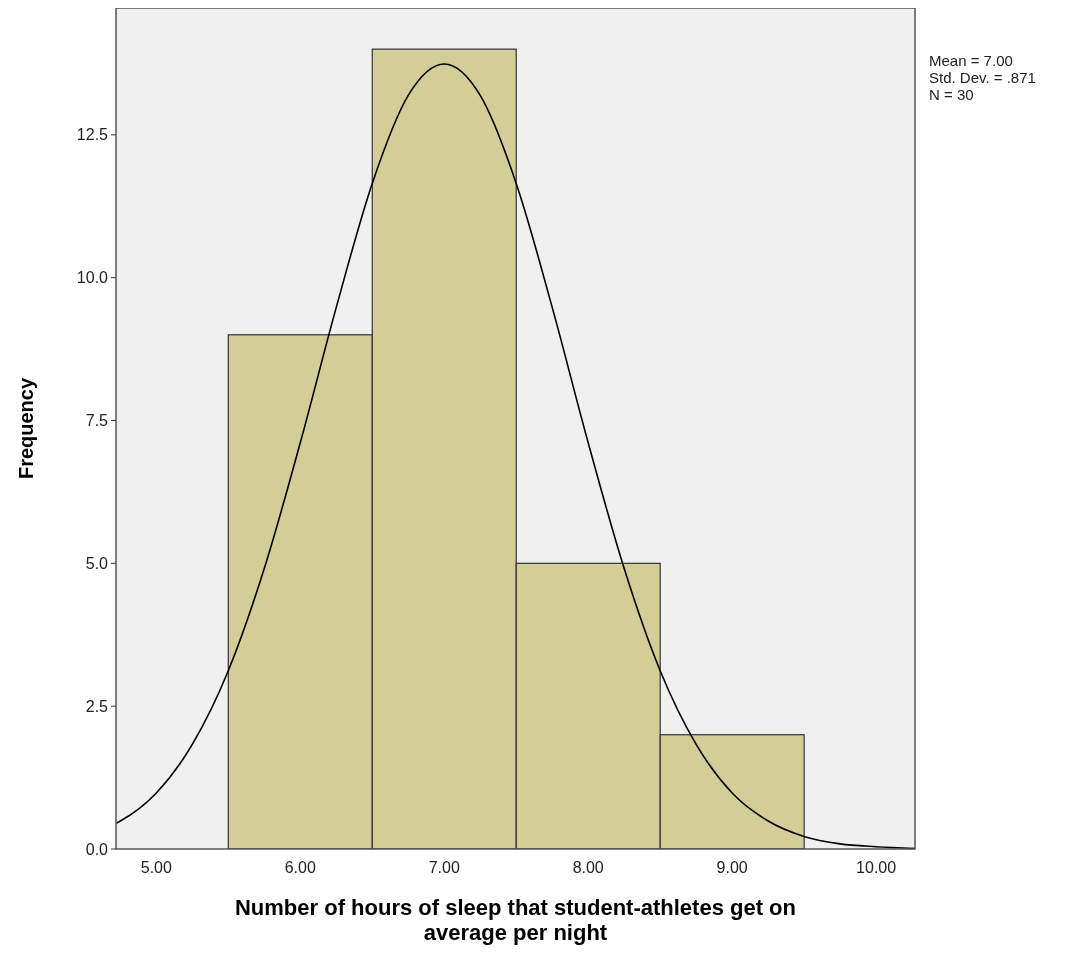 This screenshot has width=1088, height=974. What do you see at coordinates (26, 428) in the screenshot?
I see `y-axis-title: Frequency` at bounding box center [26, 428].